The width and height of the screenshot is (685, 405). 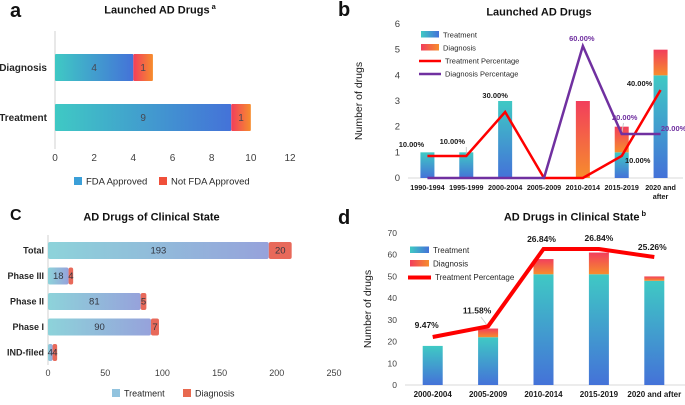 What do you see at coordinates (394, 385) in the screenshot?
I see `y-tick-label: 0` at bounding box center [394, 385].